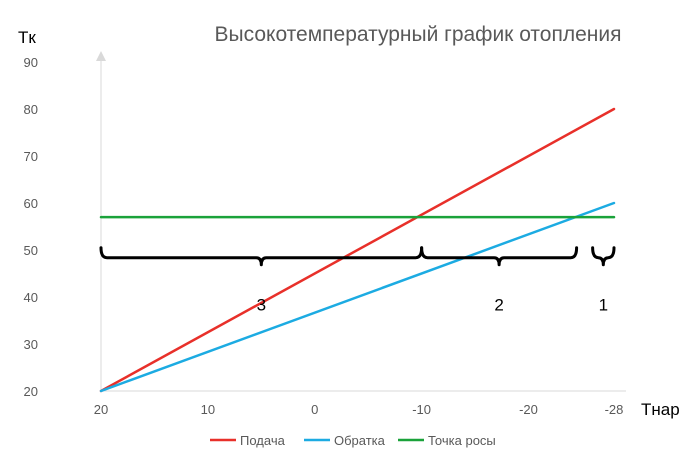 This screenshot has height=476, width=700. What do you see at coordinates (101, 56) in the screenshot?
I see `y-axis-arrow-icon` at bounding box center [101, 56].